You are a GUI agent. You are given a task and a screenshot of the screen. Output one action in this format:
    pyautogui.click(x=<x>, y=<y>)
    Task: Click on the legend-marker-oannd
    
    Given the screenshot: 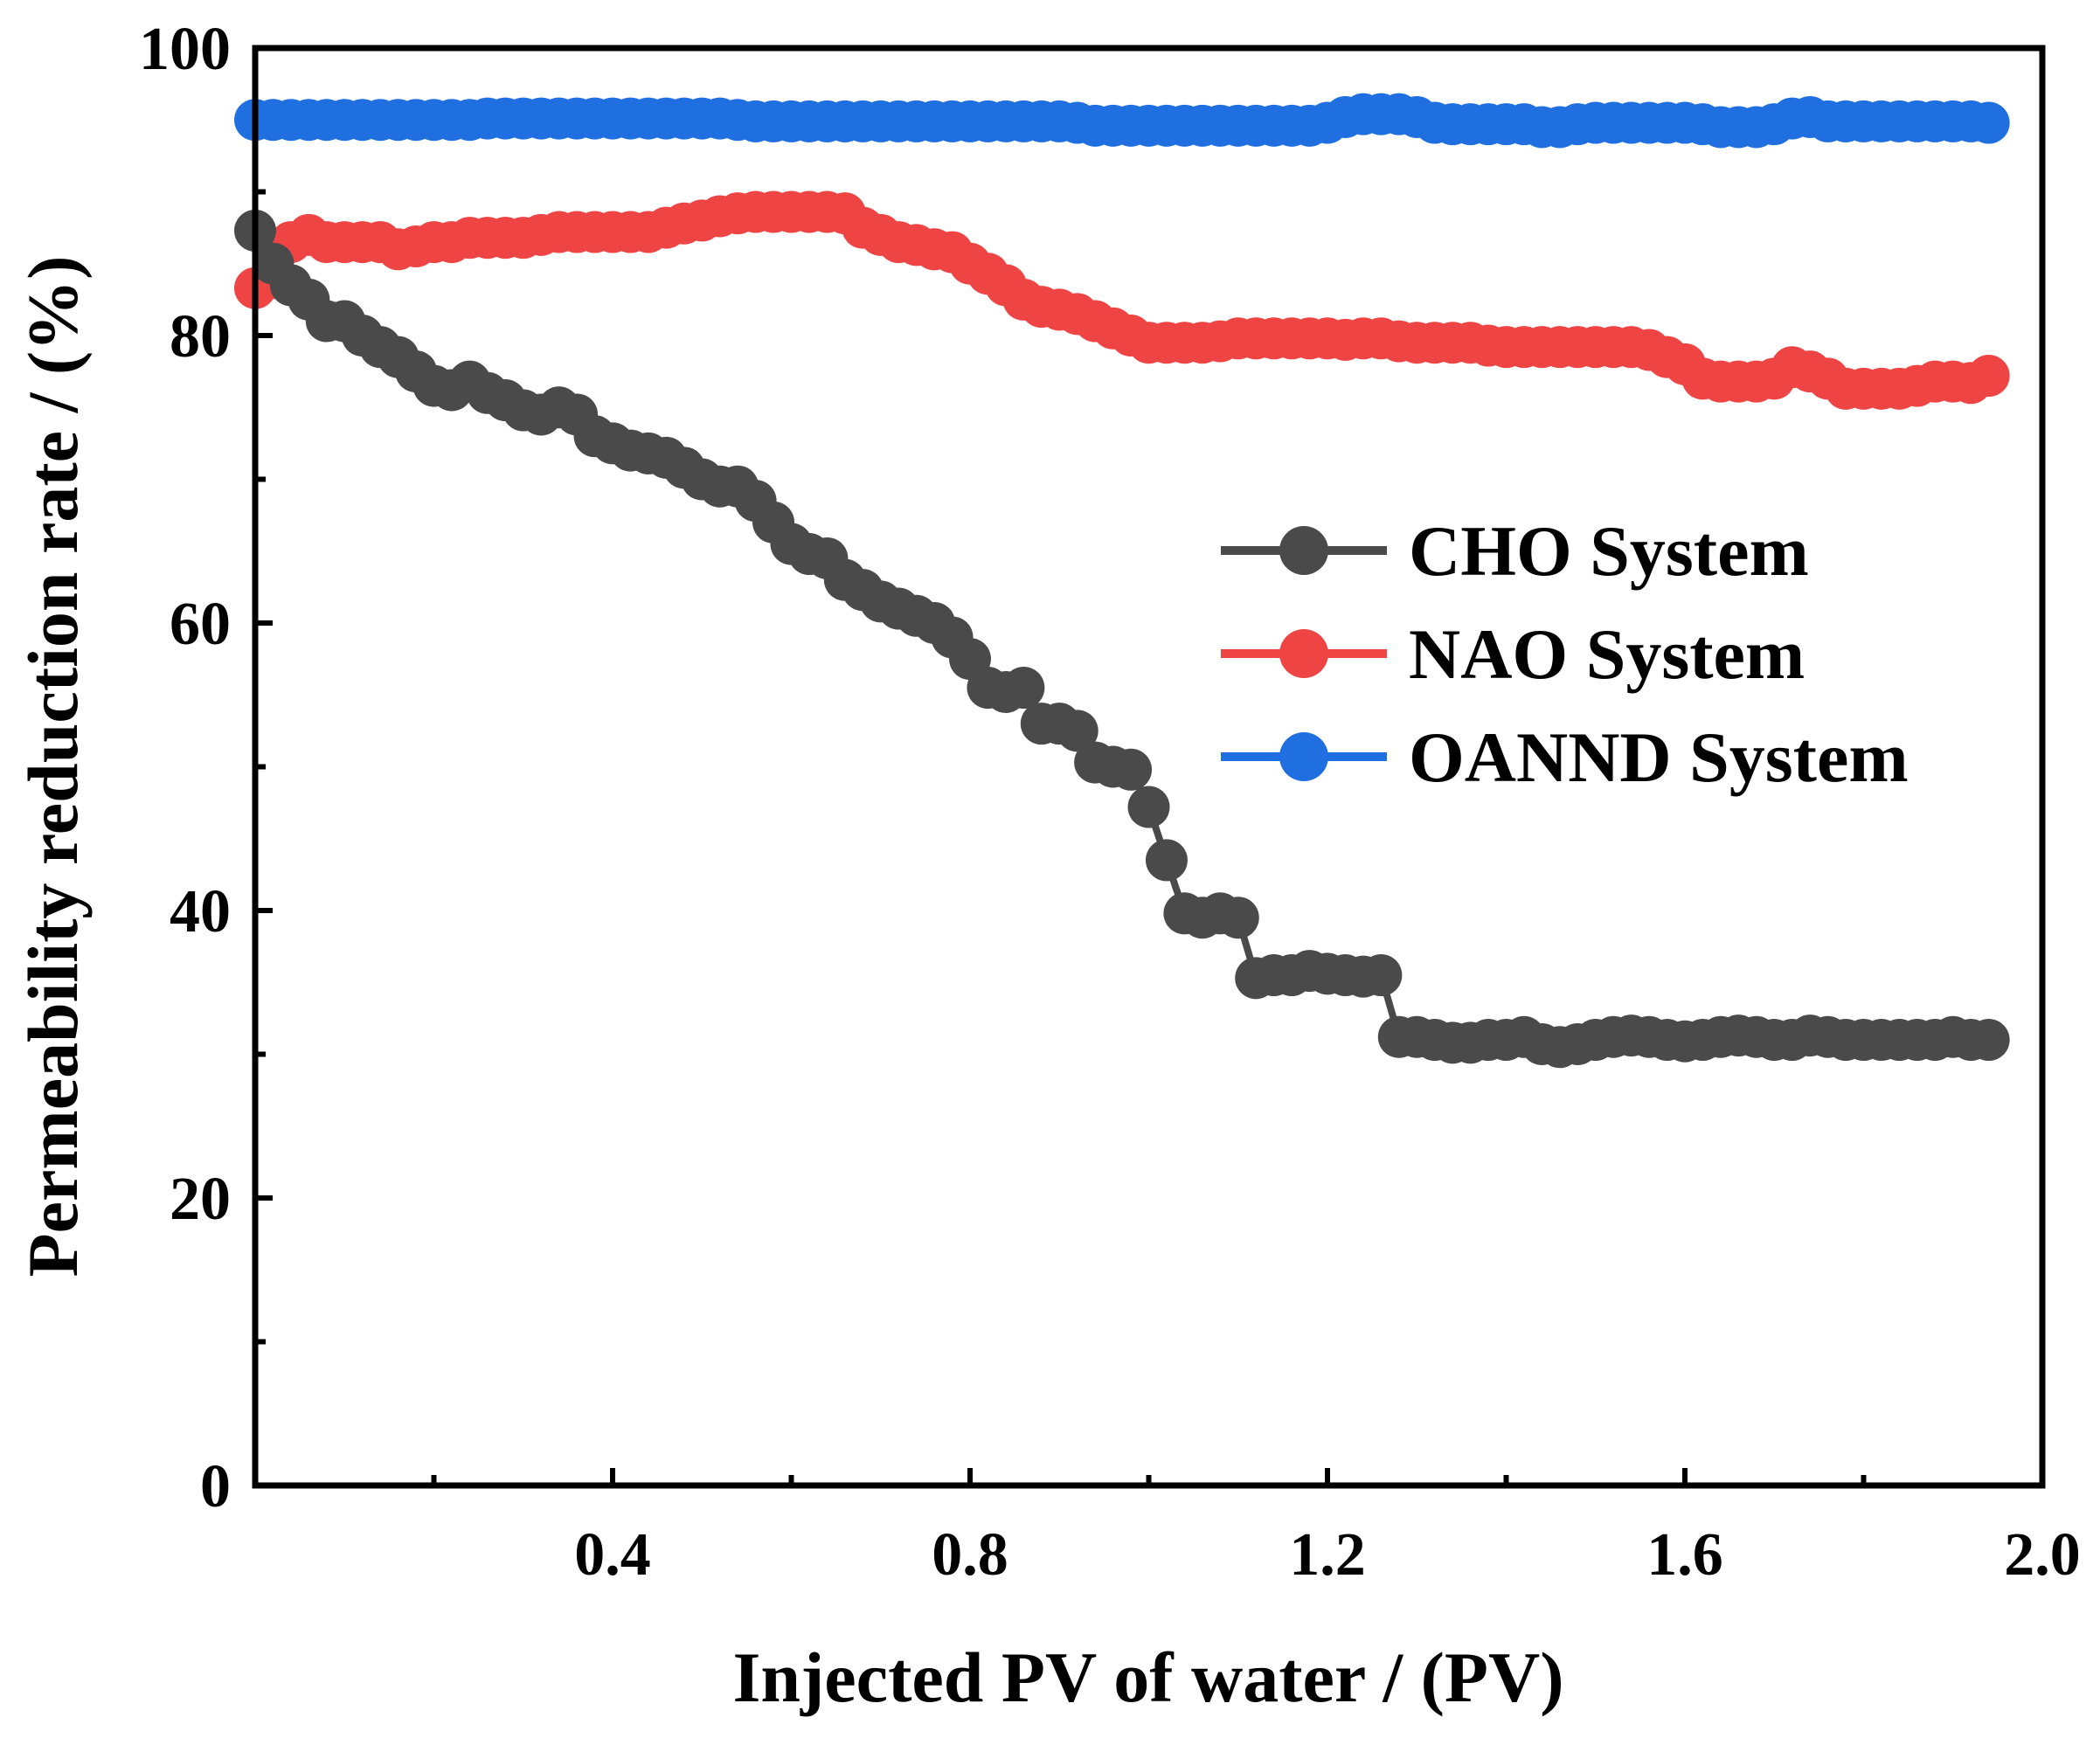 What is the action you would take?
    pyautogui.click(x=1303, y=756)
    